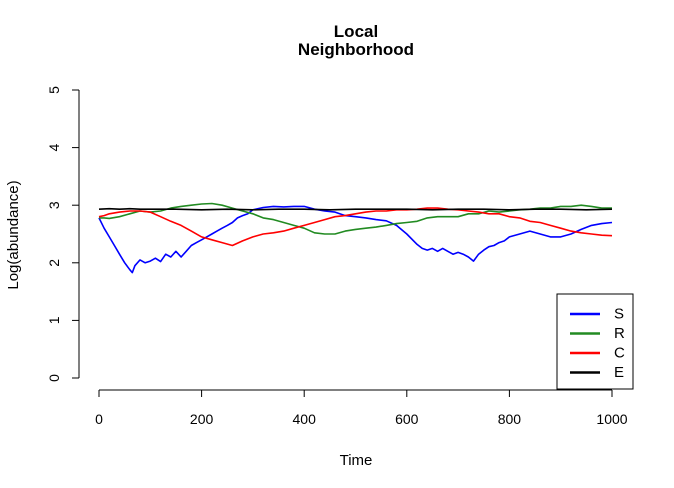  What do you see at coordinates (54, 263) in the screenshot?
I see `y-tick-label: 2` at bounding box center [54, 263].